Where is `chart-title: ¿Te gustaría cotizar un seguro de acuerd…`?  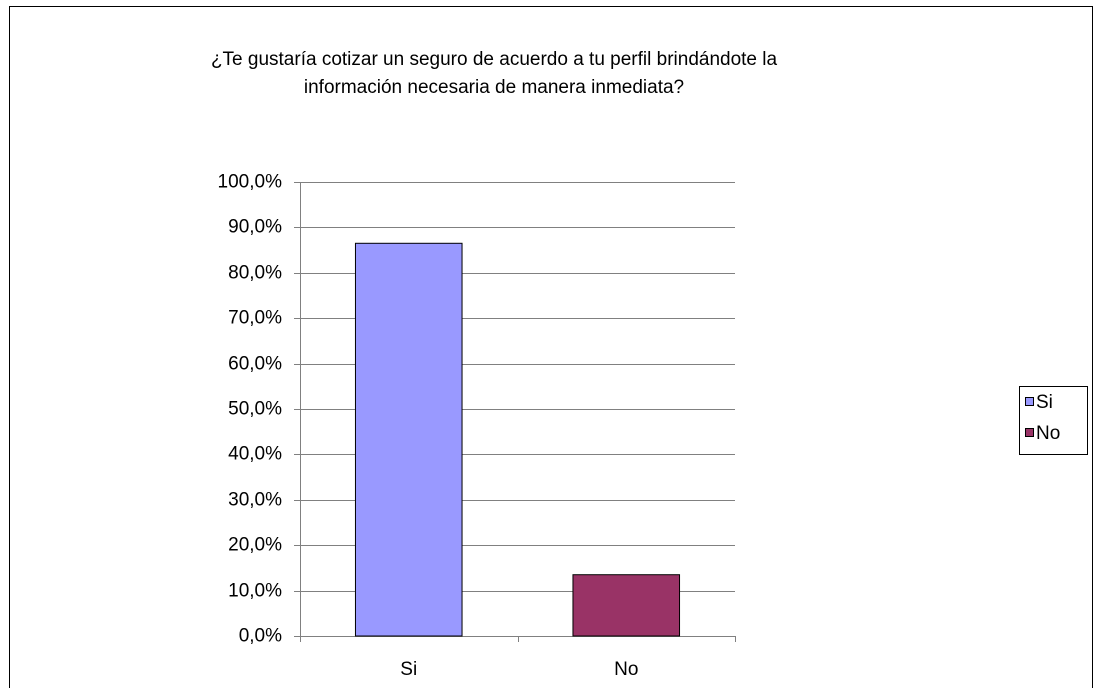
chart-title: ¿Te gustaría cotizar un seguro de acuerd… is located at coordinates (494, 59).